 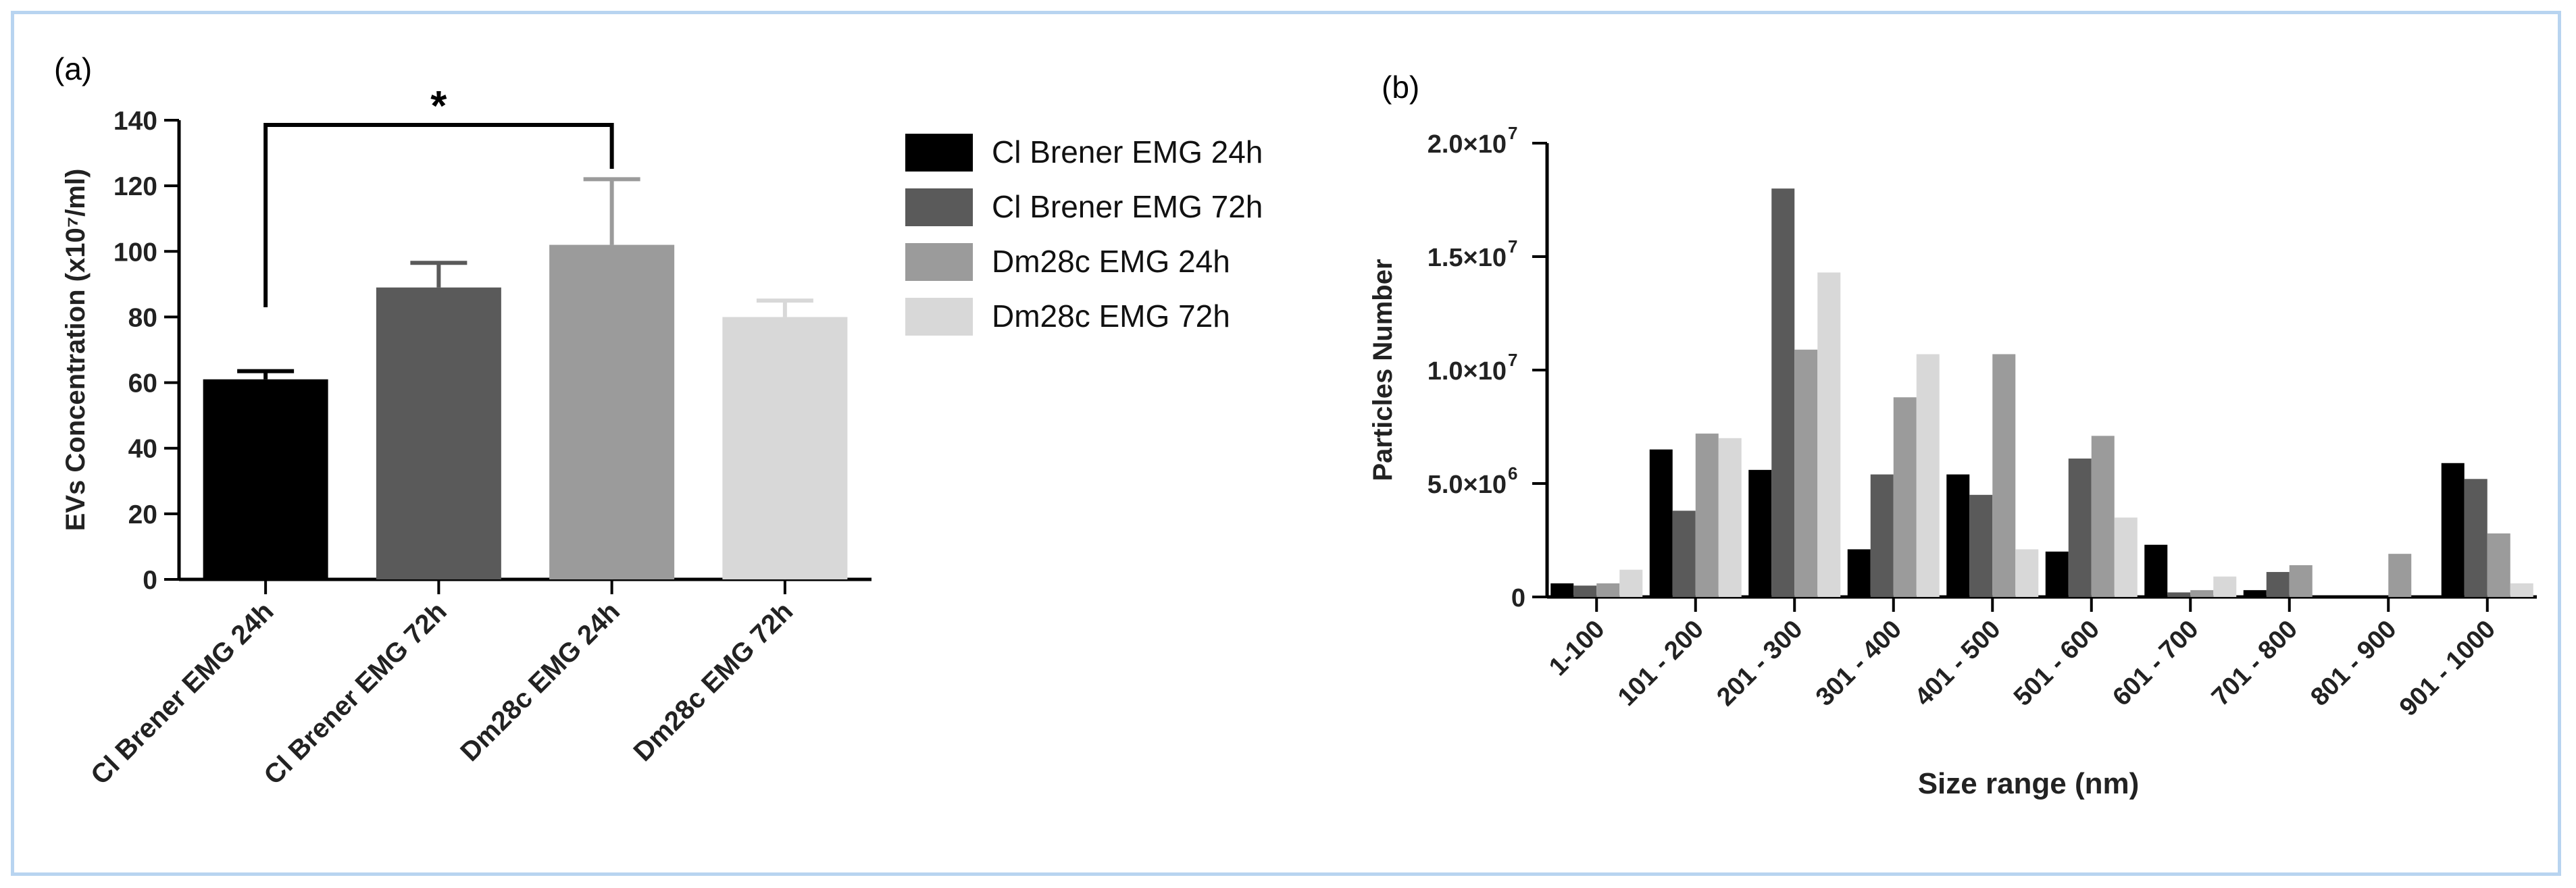 I want to click on x-tick-label-b: 501 - 600, so click(x=2057, y=663).